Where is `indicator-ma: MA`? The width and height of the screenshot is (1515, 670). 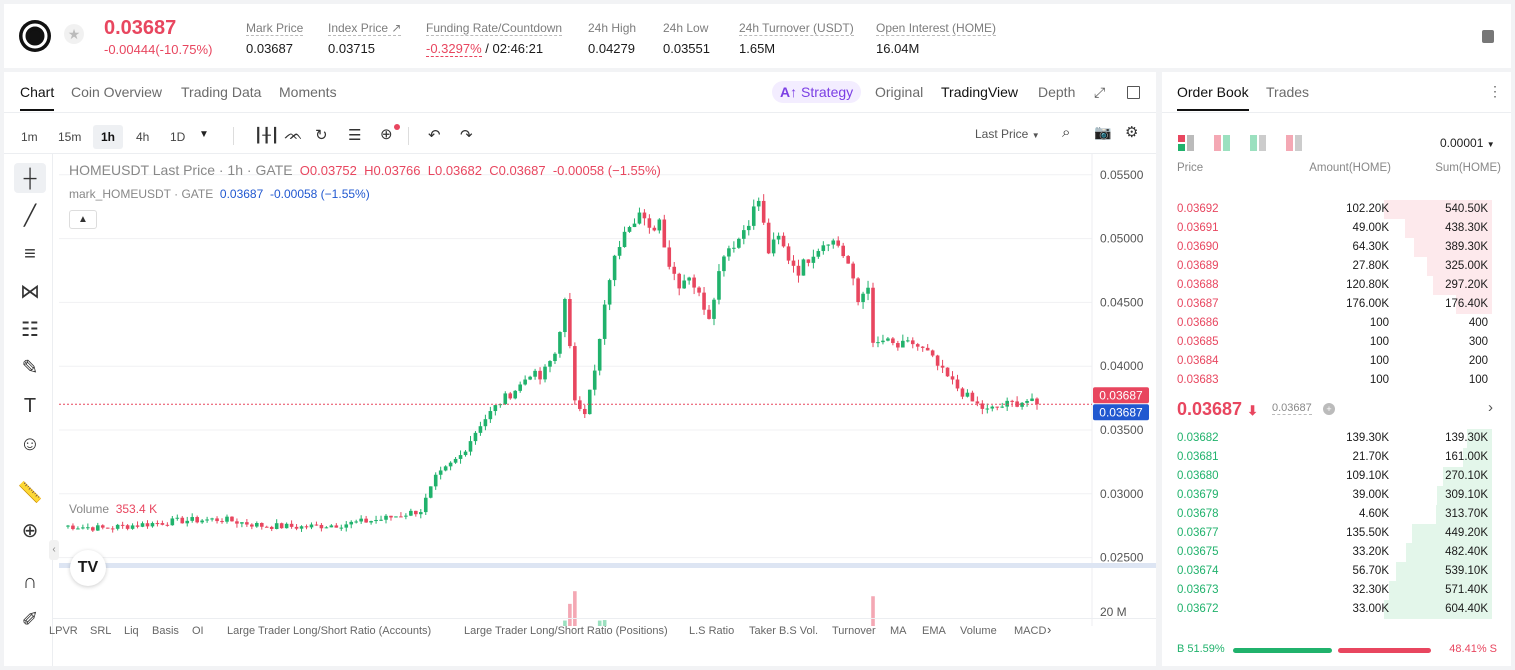
indicator-ma: MA is located at coordinates (898, 631).